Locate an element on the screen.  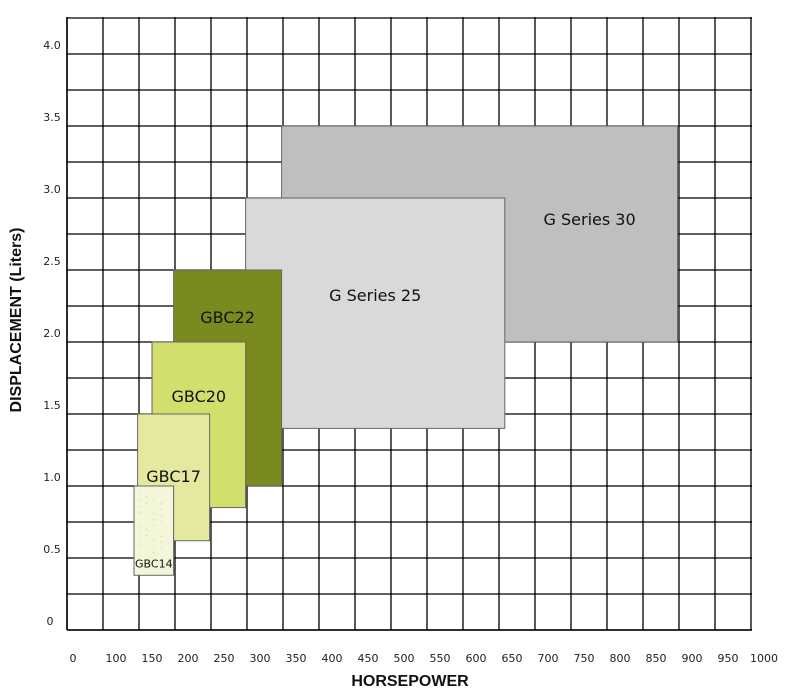
x-tick-label: 550 is located at coordinates (440, 658).